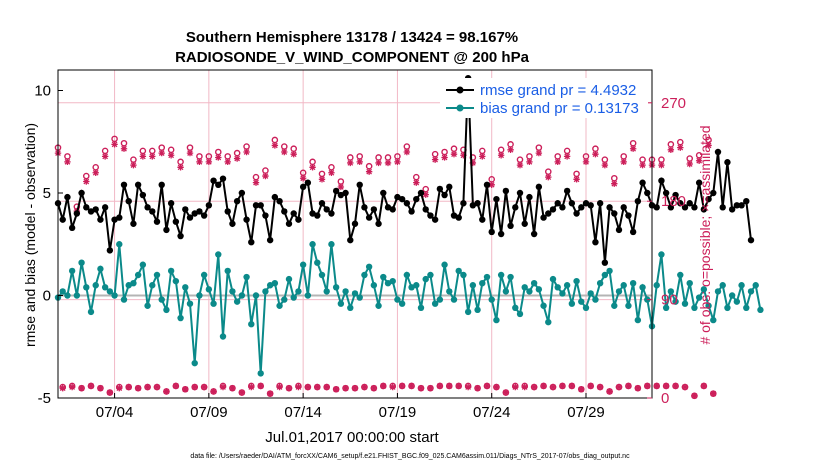  I want to click on y-tick-label: 0, so click(47, 296).